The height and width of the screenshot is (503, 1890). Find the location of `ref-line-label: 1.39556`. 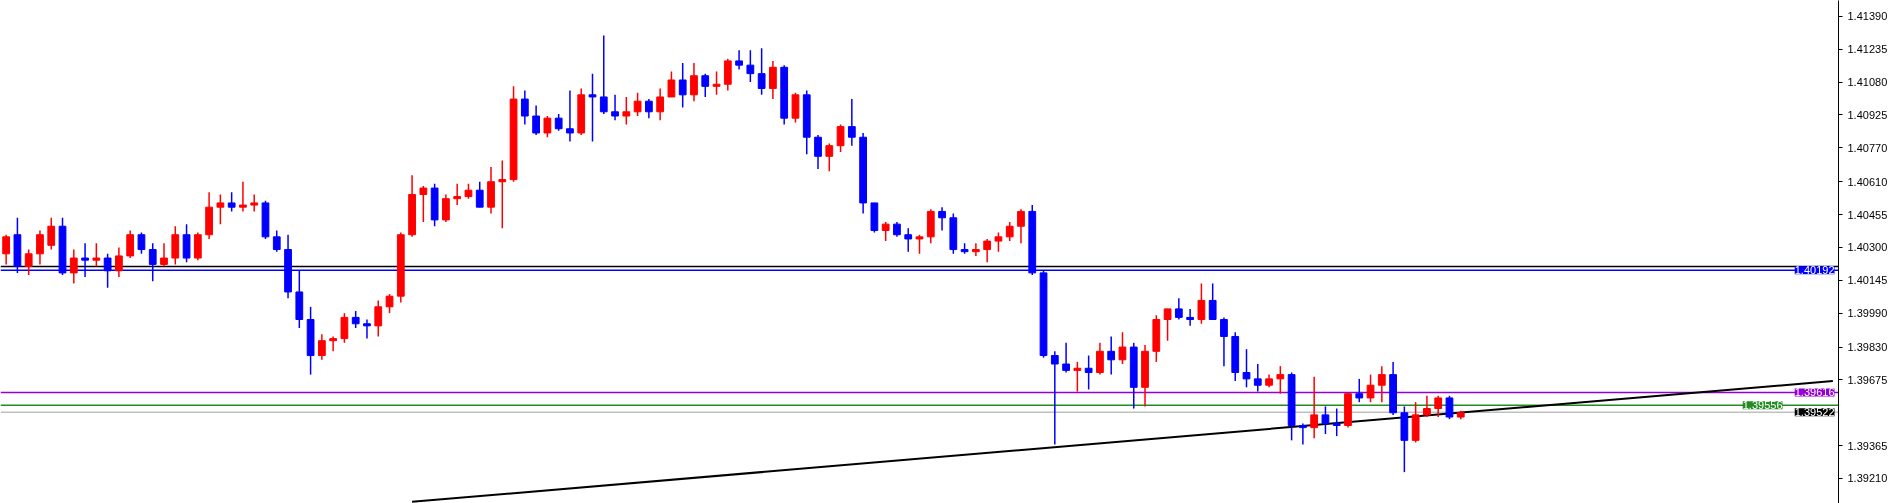

ref-line-label: 1.39556 is located at coordinates (1762, 405).